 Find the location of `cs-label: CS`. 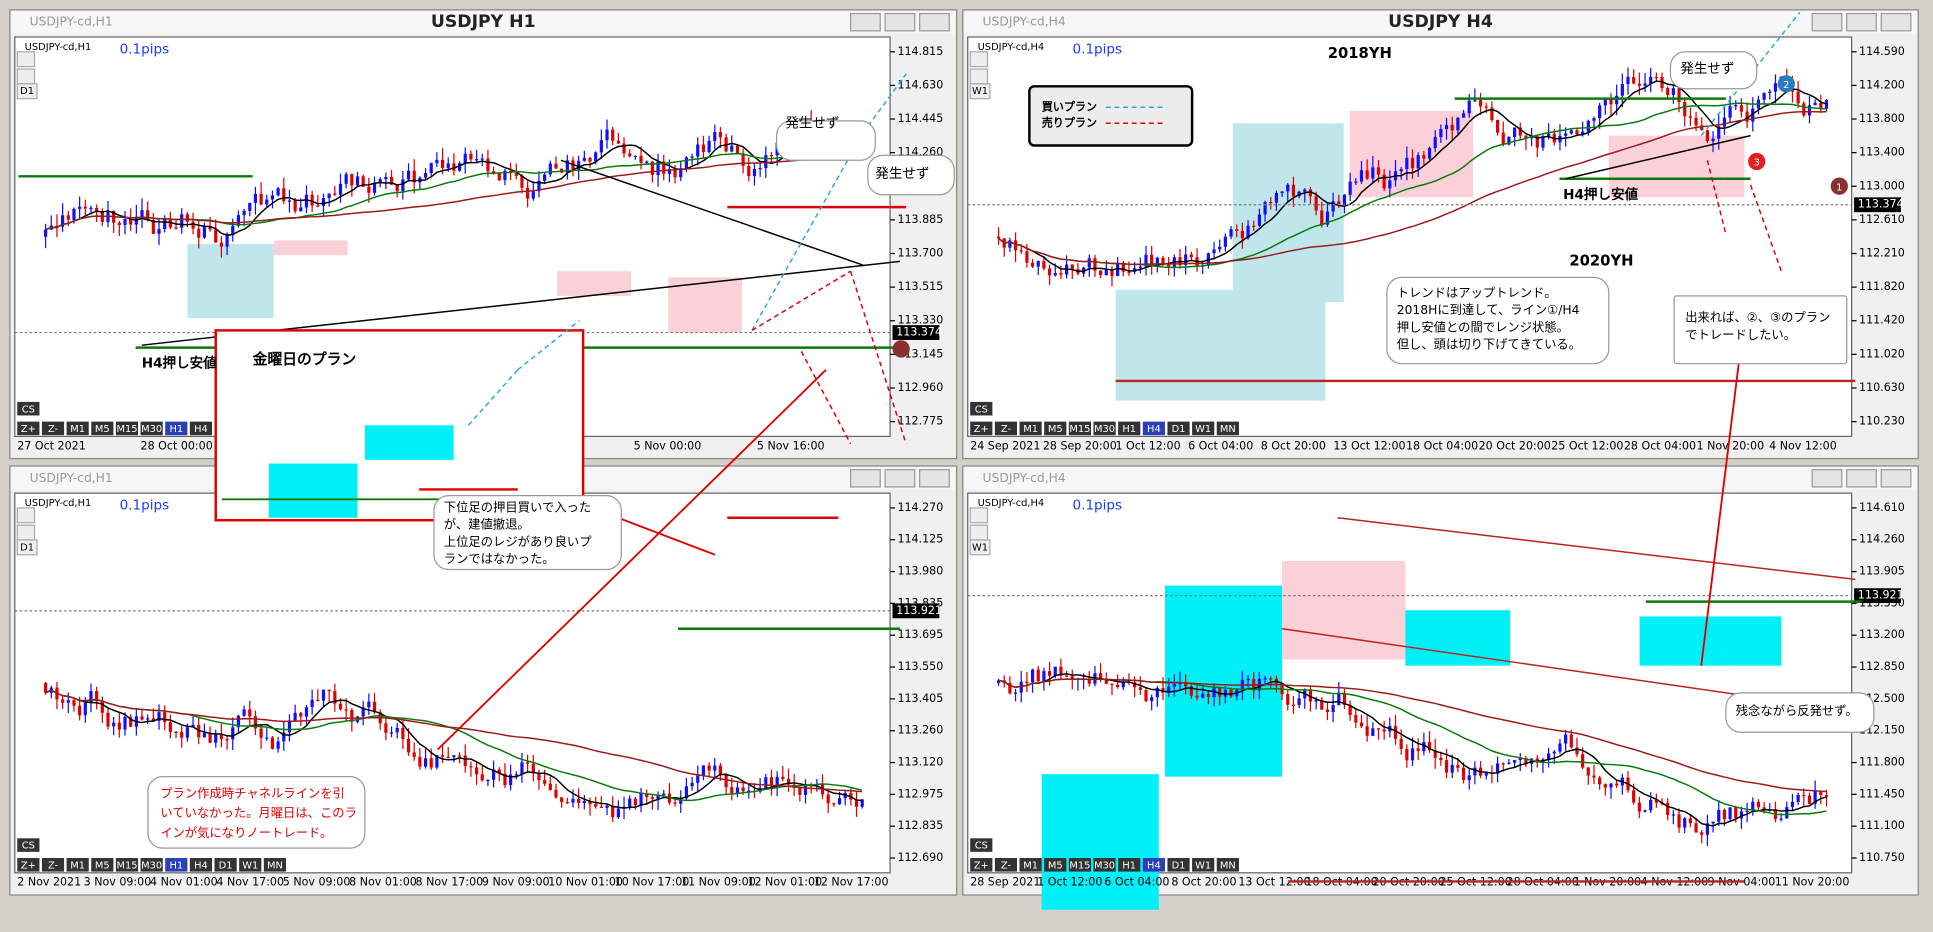

cs-label: CS is located at coordinates (28, 409).